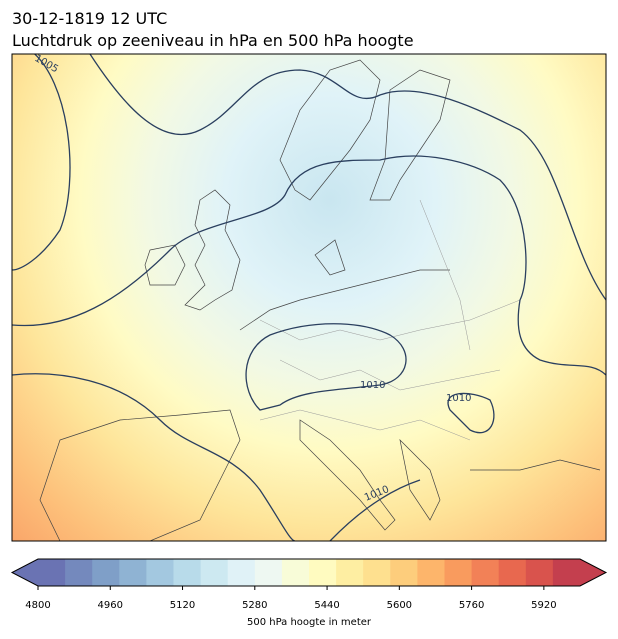 Image resolution: width=618 pixels, height=639 pixels. I want to click on colorbar-outline, so click(309, 572).